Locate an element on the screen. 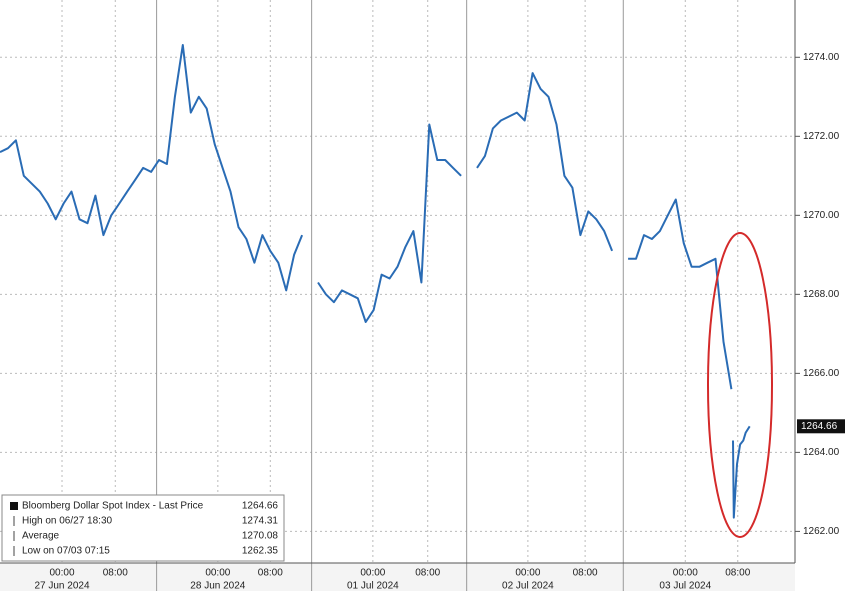 This screenshot has width=848, height=591. date-label: 27 Jun 2024 is located at coordinates (61, 586).